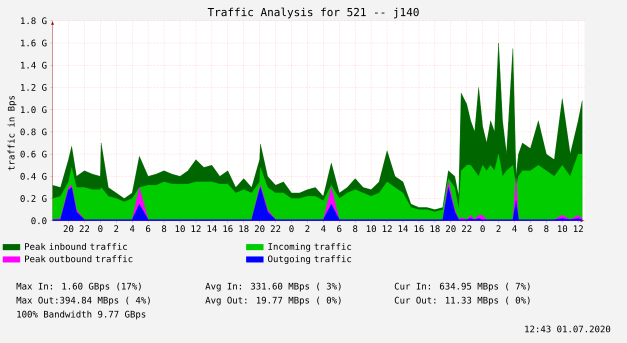 The width and height of the screenshot is (627, 343). Describe the element at coordinates (567, 329) in the screenshot. I see `text: 12:43 01.07.2020` at that location.